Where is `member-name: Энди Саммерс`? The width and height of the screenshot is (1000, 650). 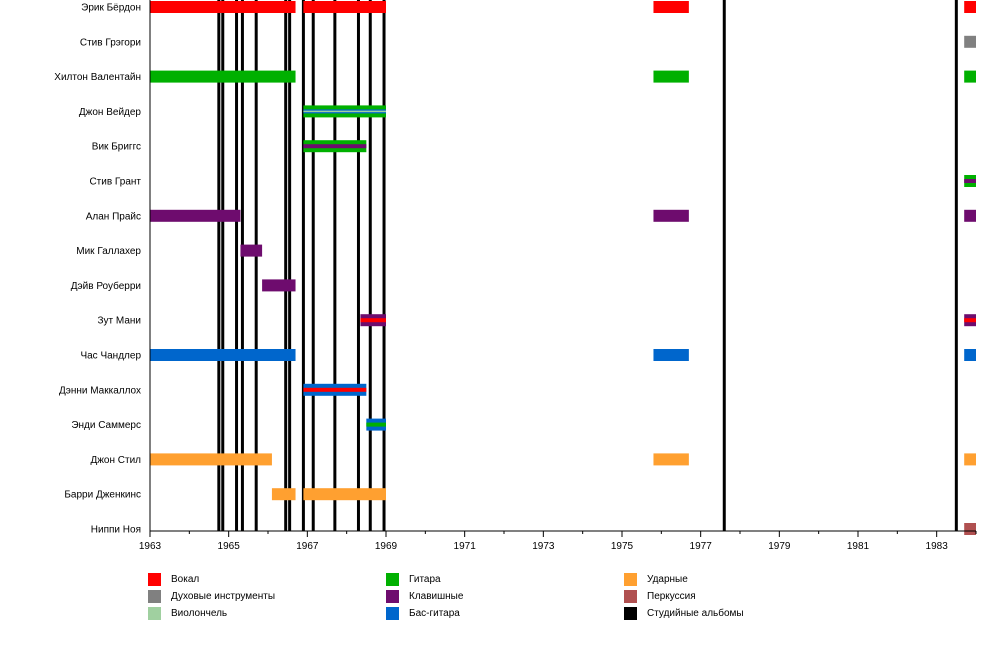 member-name: Энди Саммерс is located at coordinates (106, 425).